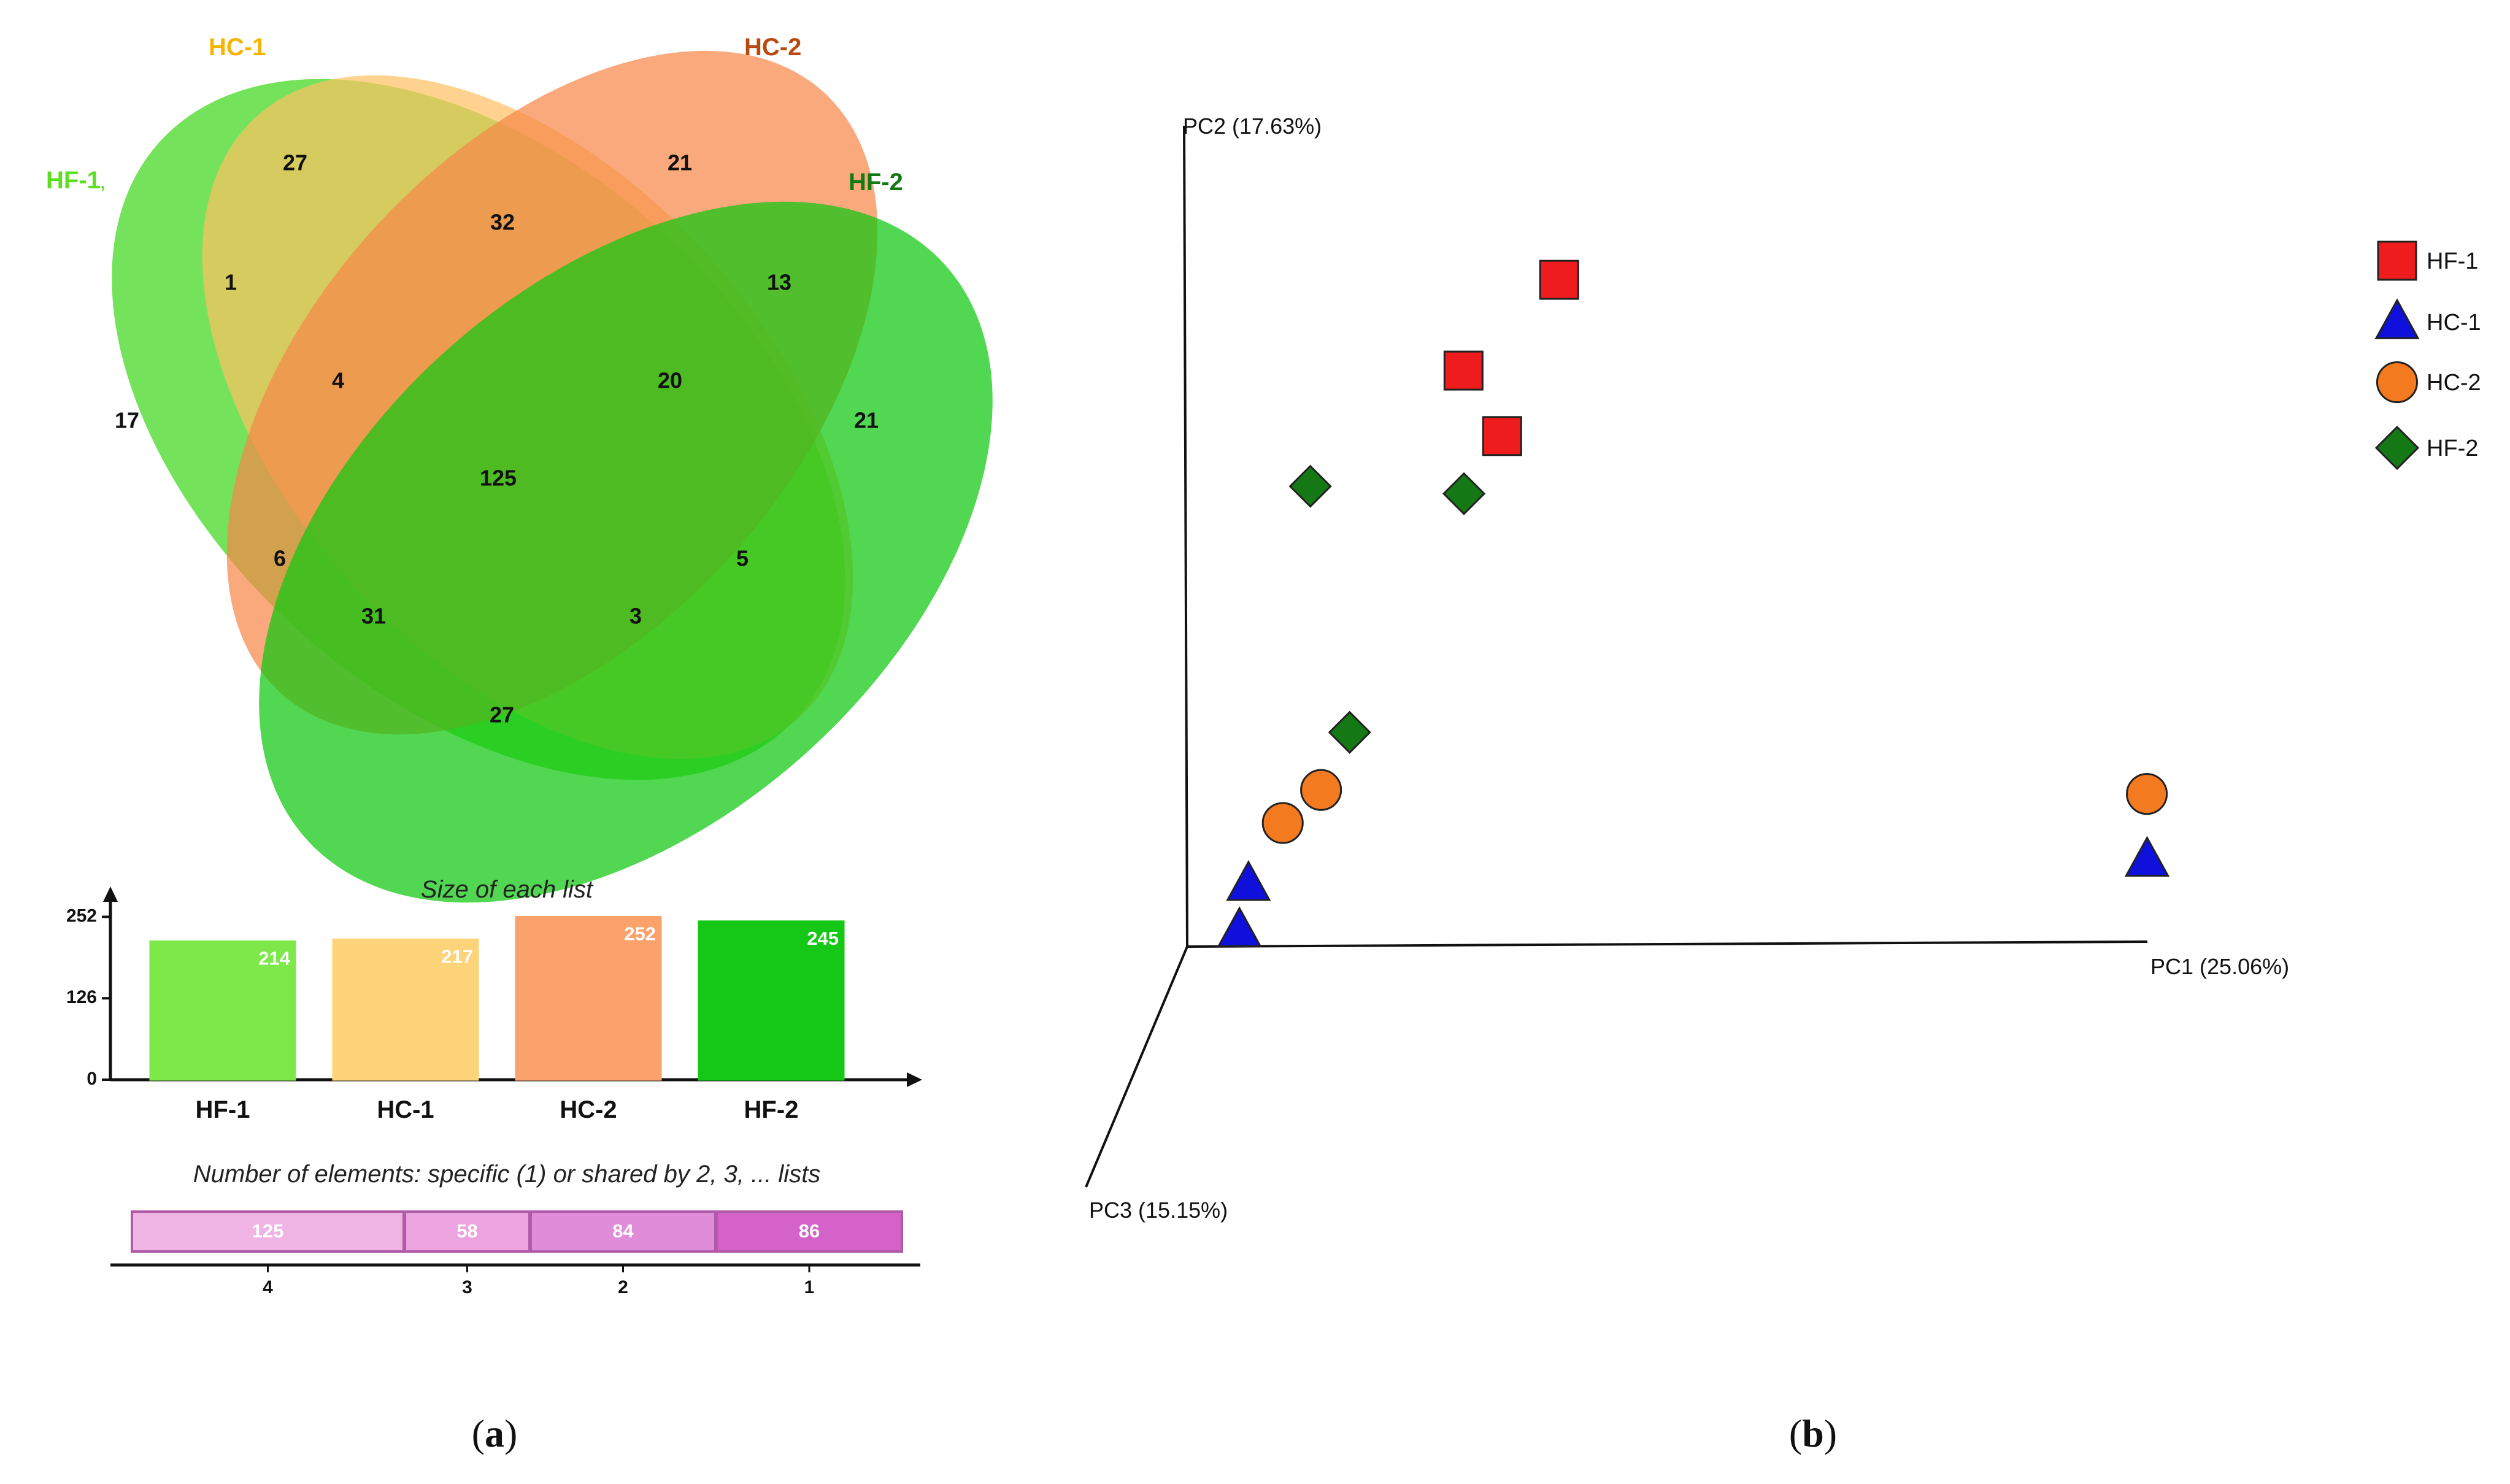 The height and width of the screenshot is (1484, 2510). What do you see at coordinates (82, 916) in the screenshot?
I see `bar-y-tick-label: 252` at bounding box center [82, 916].